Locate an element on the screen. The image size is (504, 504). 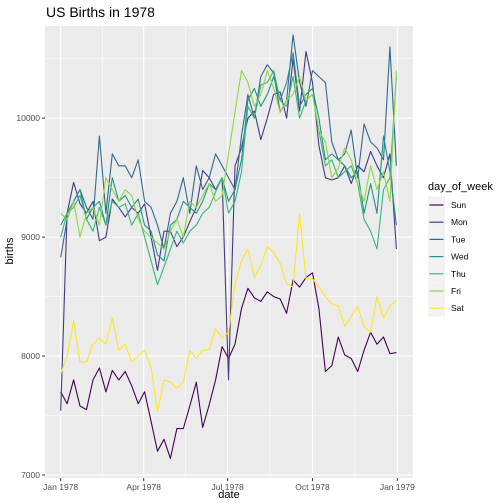
y-axis: 7000 8000 9000 10000 is located at coordinates (30, 296).